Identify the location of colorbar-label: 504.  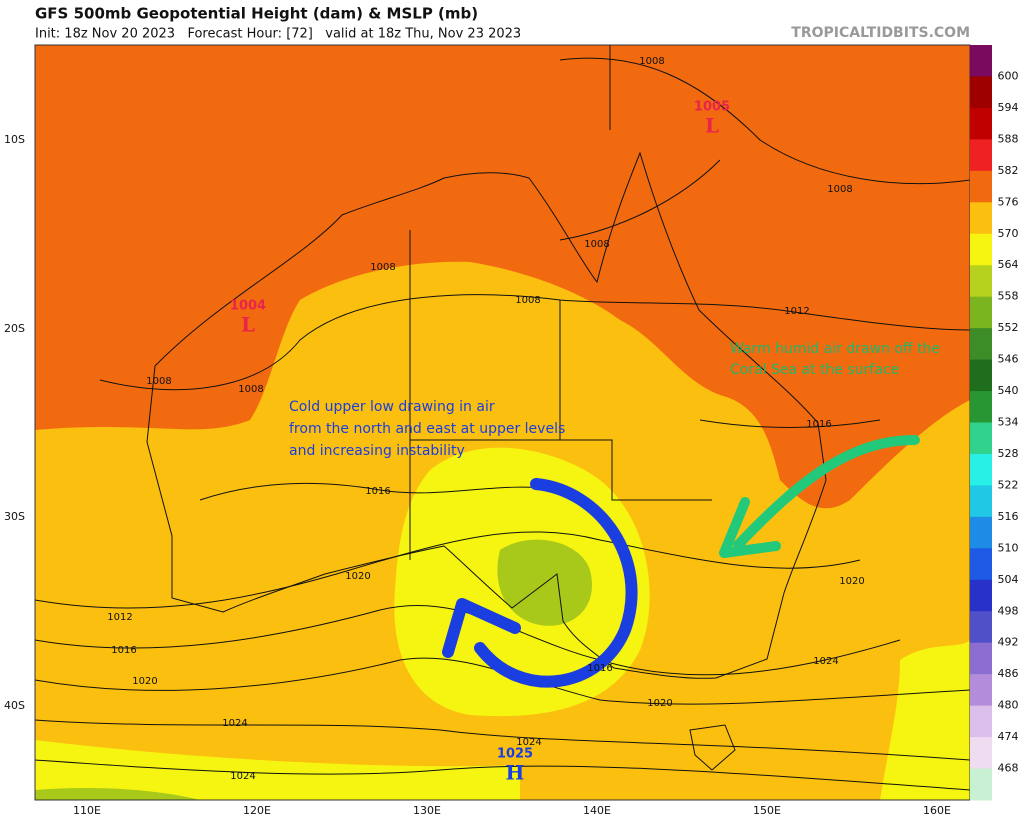
(1008, 579).